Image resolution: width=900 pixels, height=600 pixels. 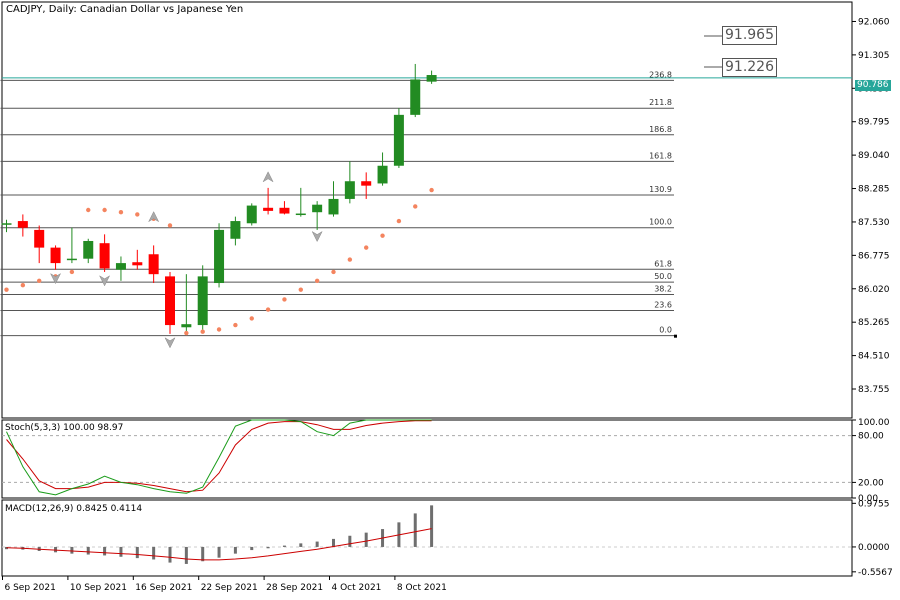 I want to click on stoch-pane, so click(x=427, y=459).